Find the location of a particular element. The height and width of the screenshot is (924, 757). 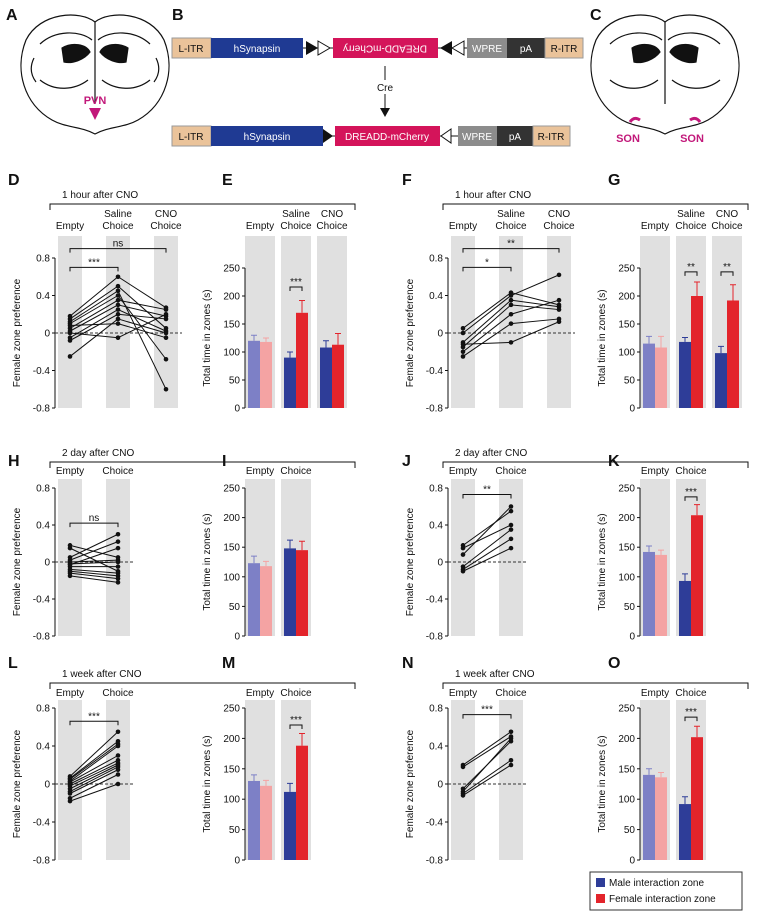

y-tick-label: 0.8 is located at coordinates (436, 709).